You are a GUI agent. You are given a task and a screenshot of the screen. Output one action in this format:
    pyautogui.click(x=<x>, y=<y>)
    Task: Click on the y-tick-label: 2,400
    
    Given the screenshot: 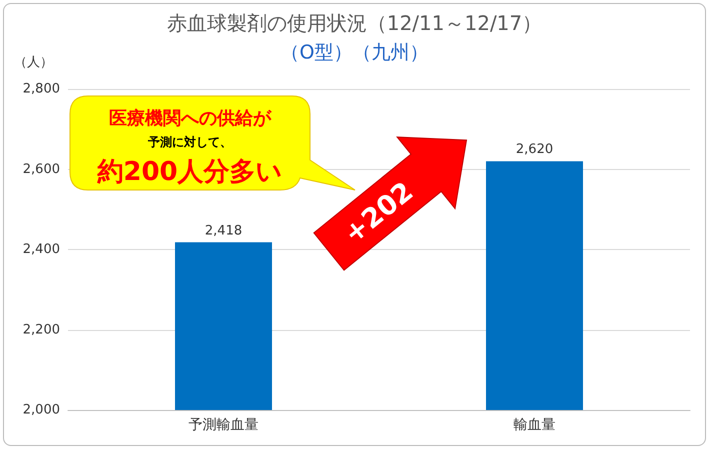 What is the action you would take?
    pyautogui.click(x=41, y=249)
    